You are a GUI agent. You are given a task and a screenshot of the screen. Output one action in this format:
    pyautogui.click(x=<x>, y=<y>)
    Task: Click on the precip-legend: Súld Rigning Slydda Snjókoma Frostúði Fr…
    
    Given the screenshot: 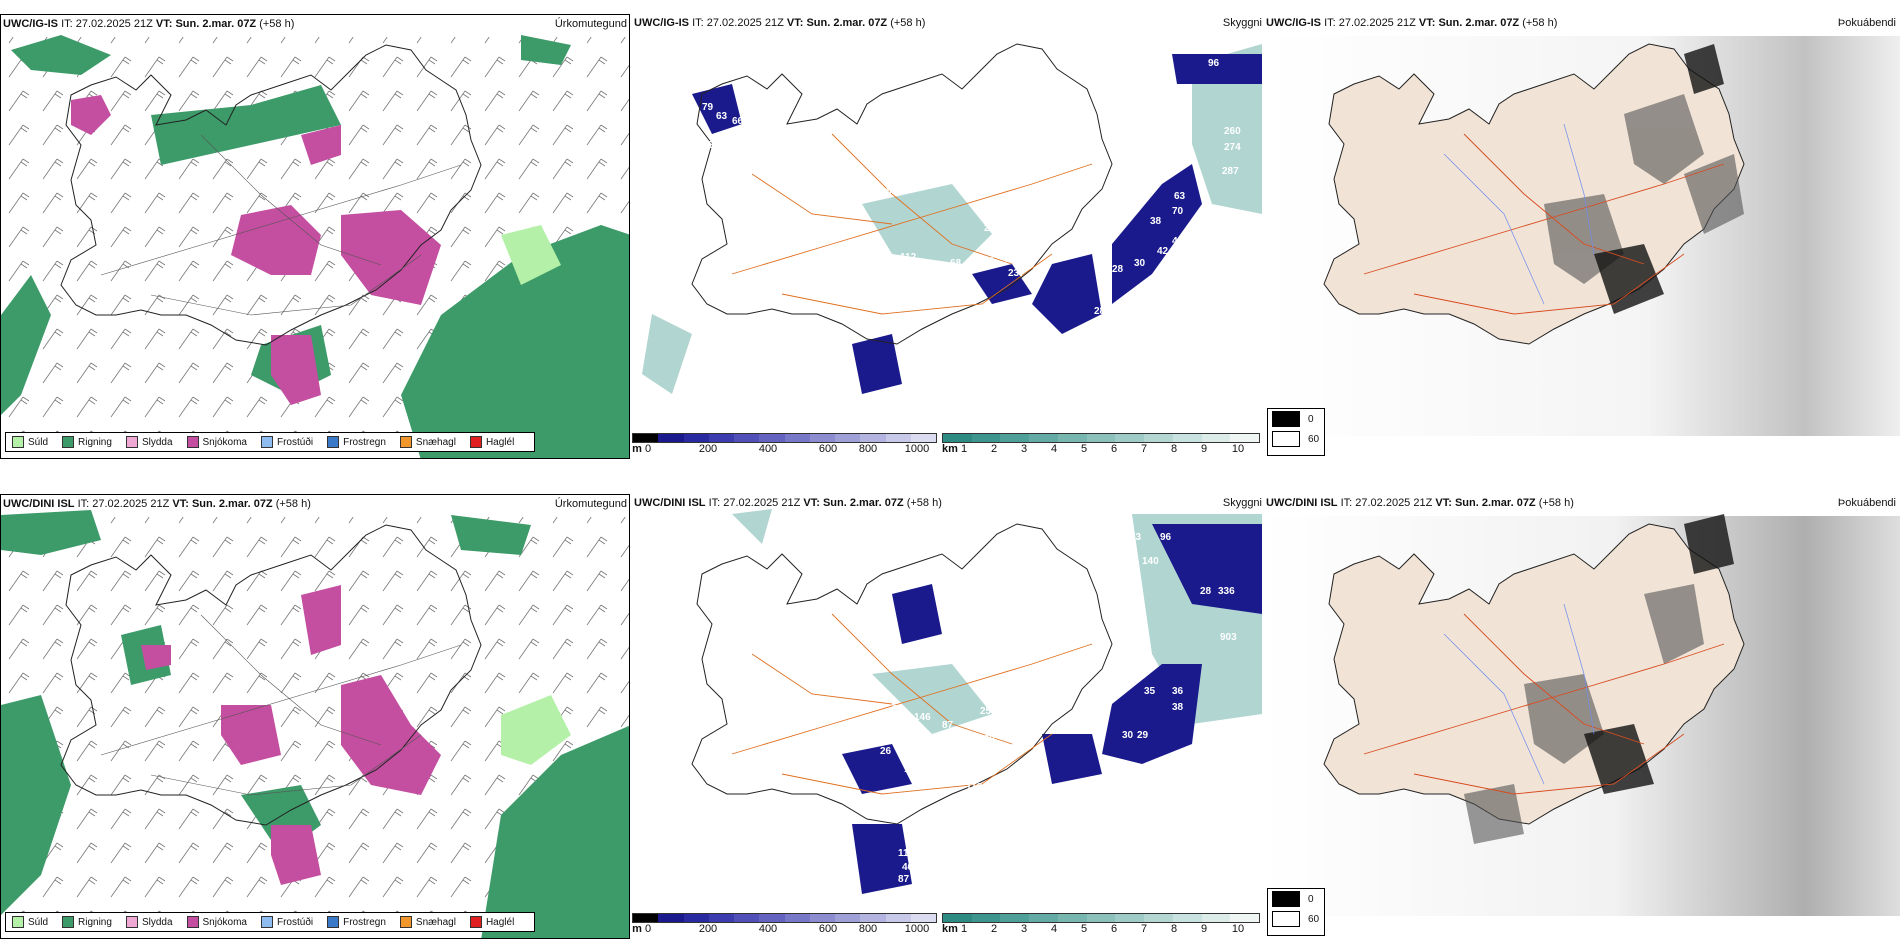 What is the action you would take?
    pyautogui.click(x=270, y=442)
    